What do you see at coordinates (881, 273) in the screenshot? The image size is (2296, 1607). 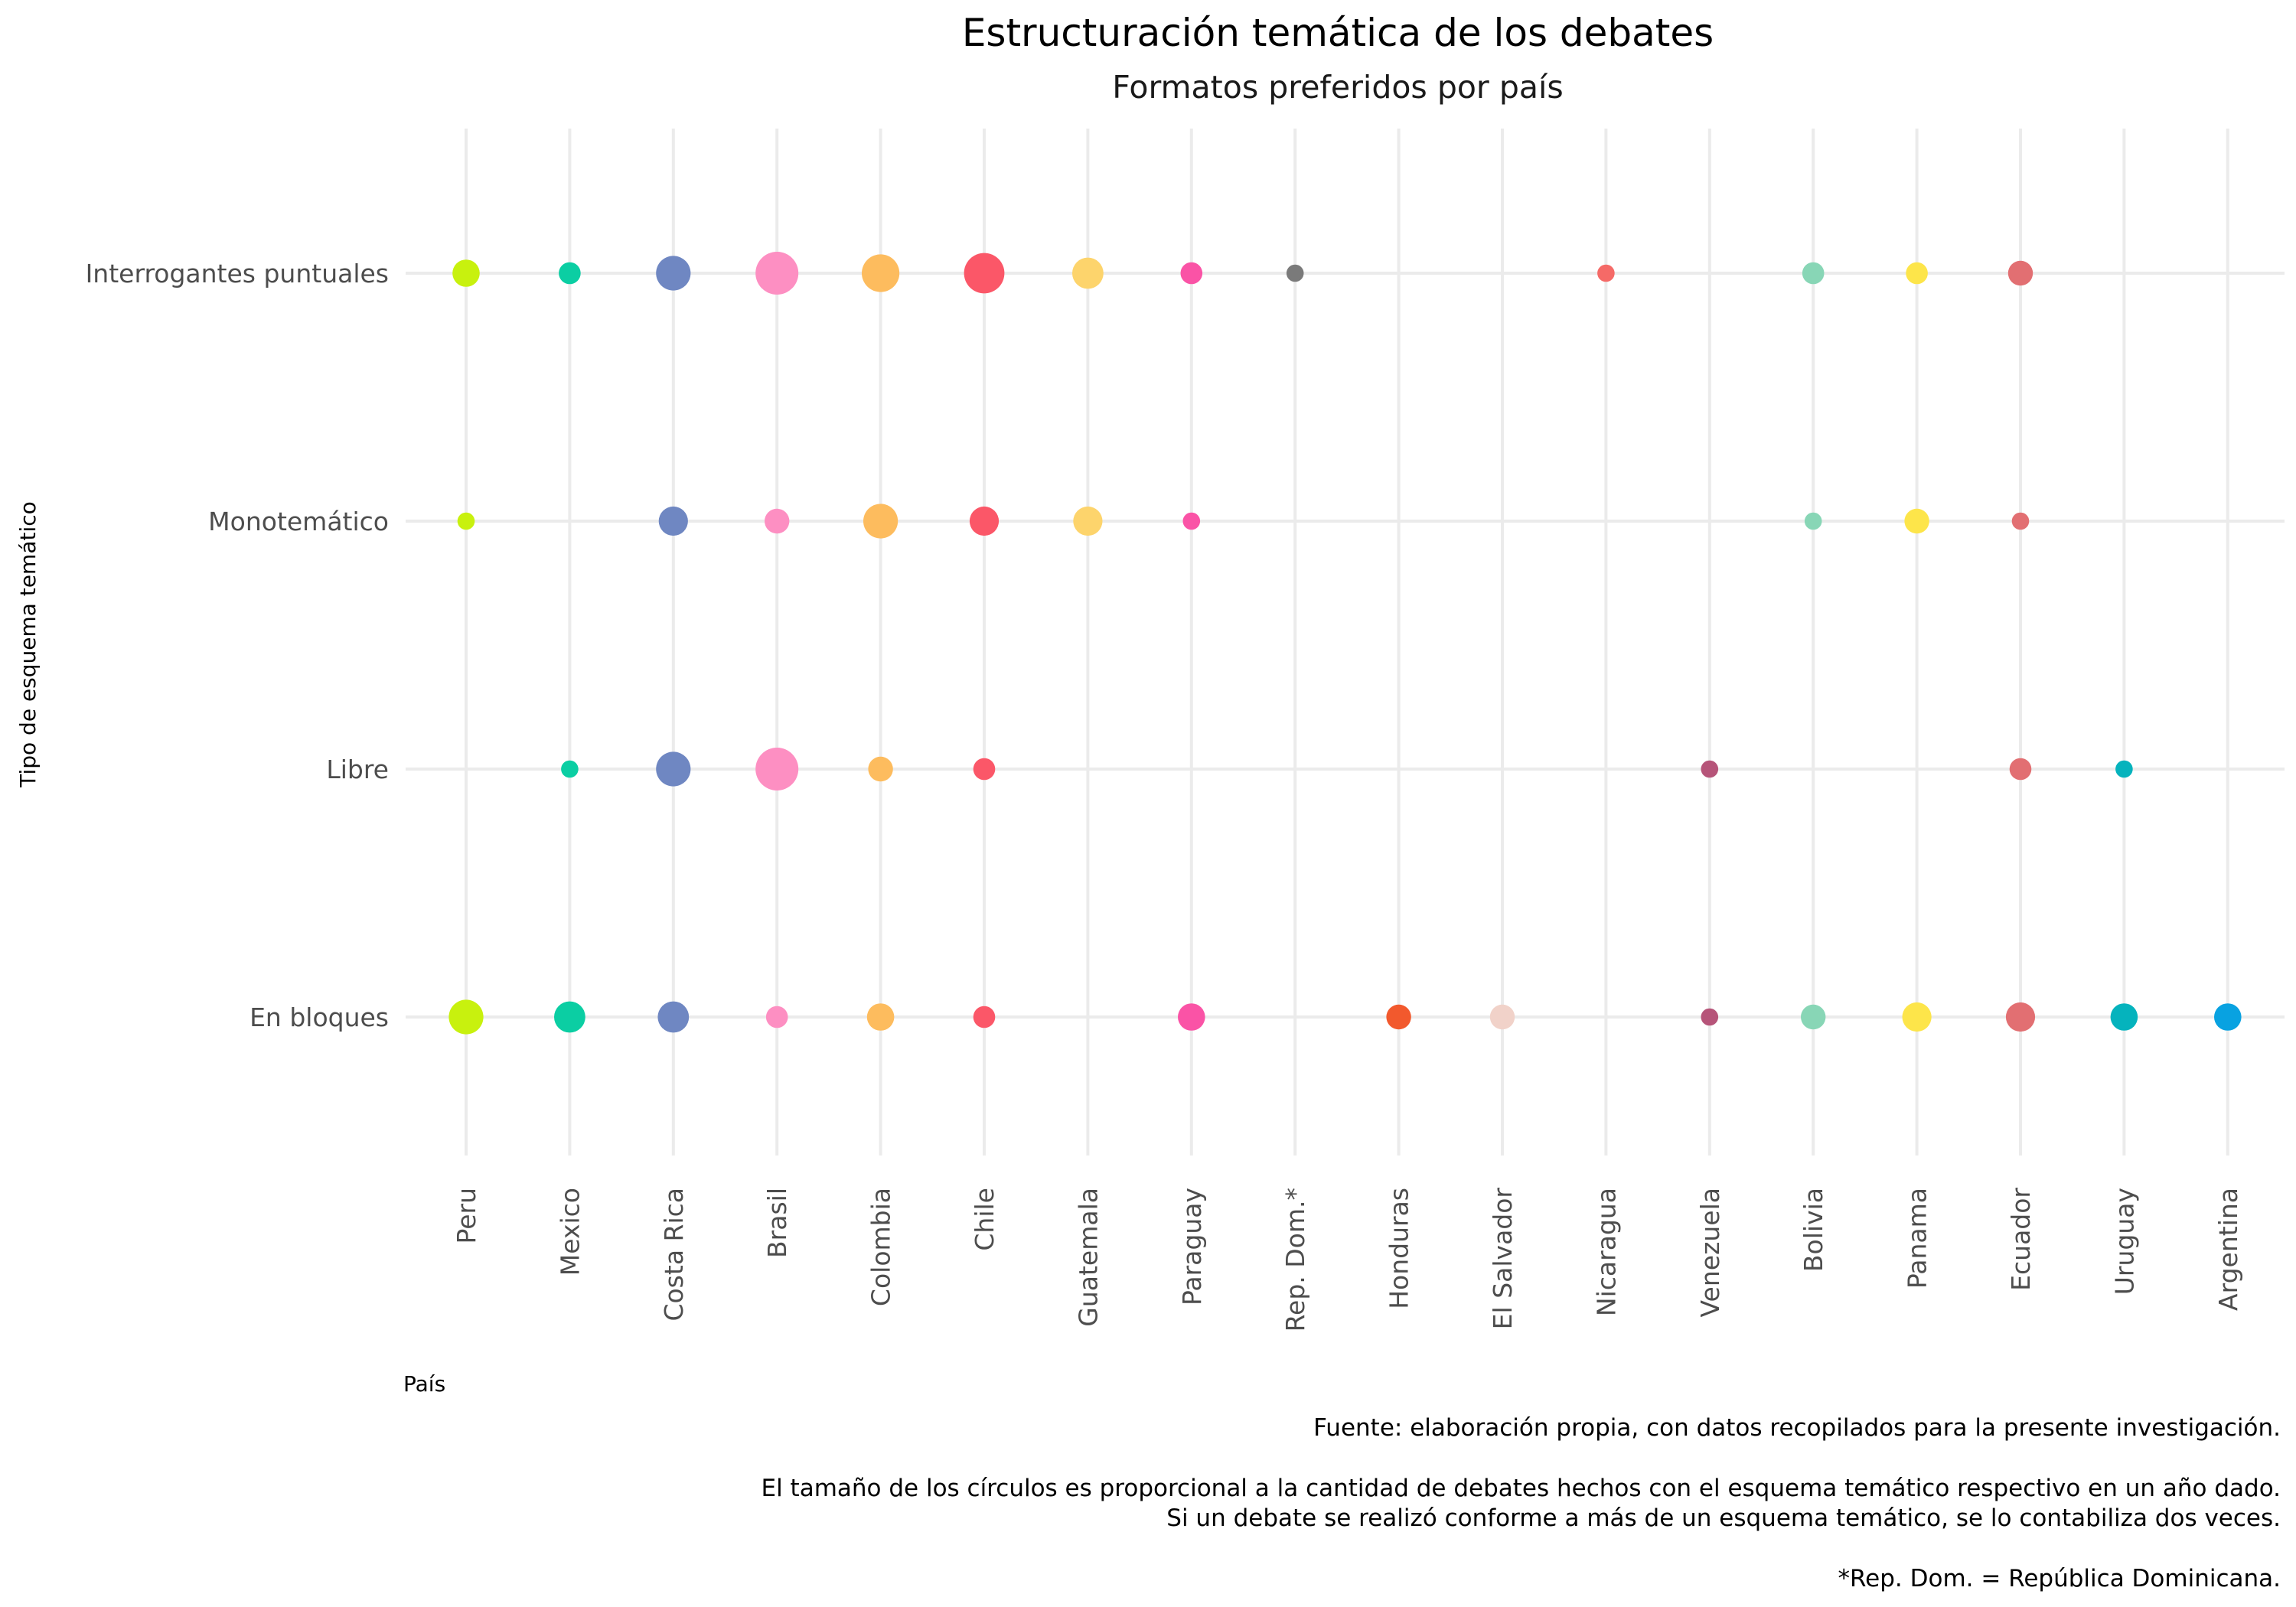 I see `point-colombia-interrogantes-puntuales` at bounding box center [881, 273].